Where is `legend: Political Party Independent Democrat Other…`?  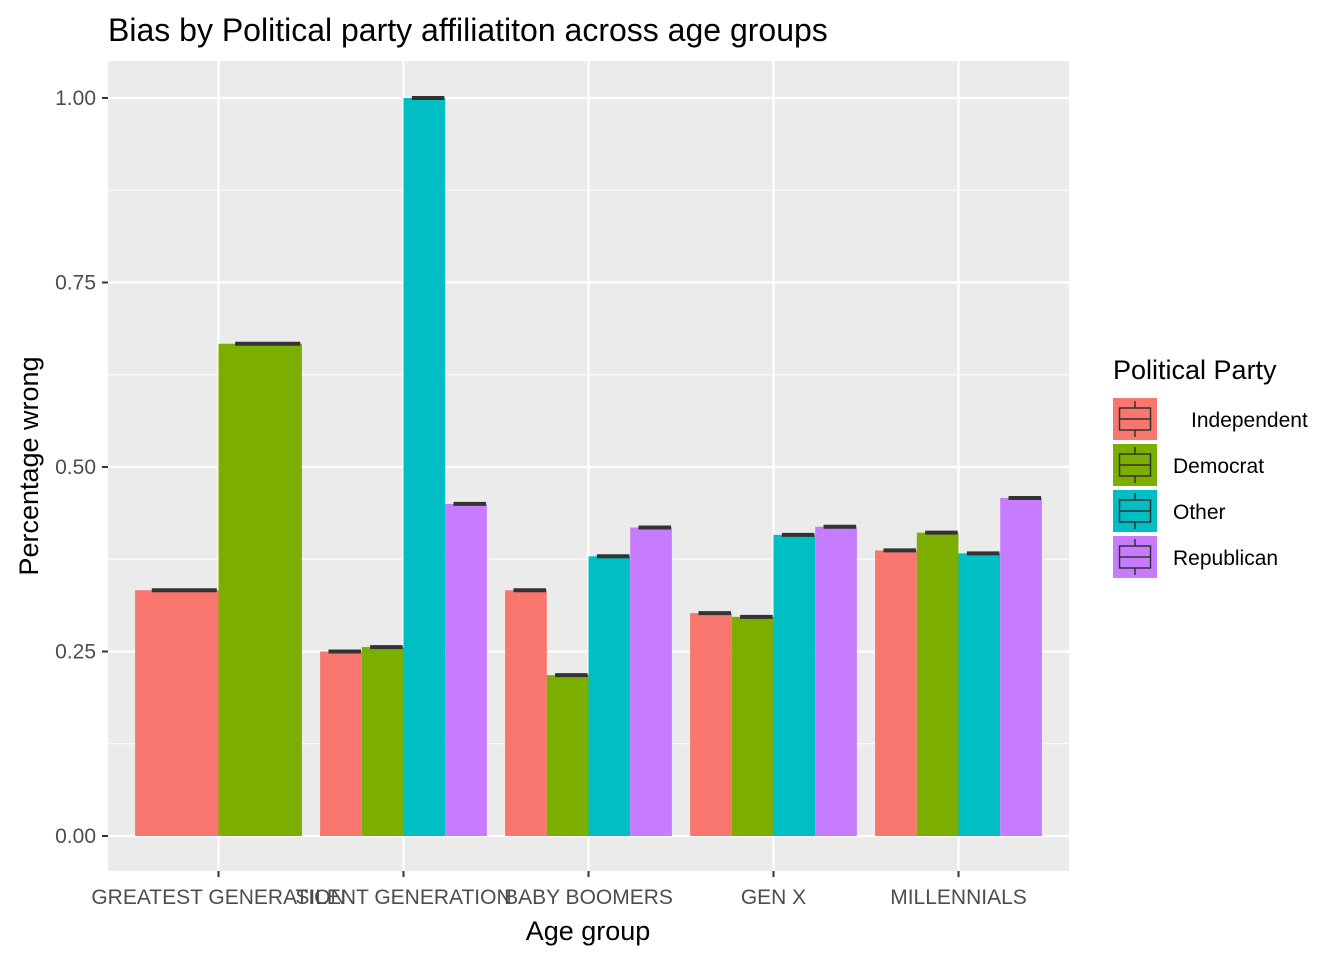
legend: Political Party Independent Democrat Other… is located at coordinates (1210, 466).